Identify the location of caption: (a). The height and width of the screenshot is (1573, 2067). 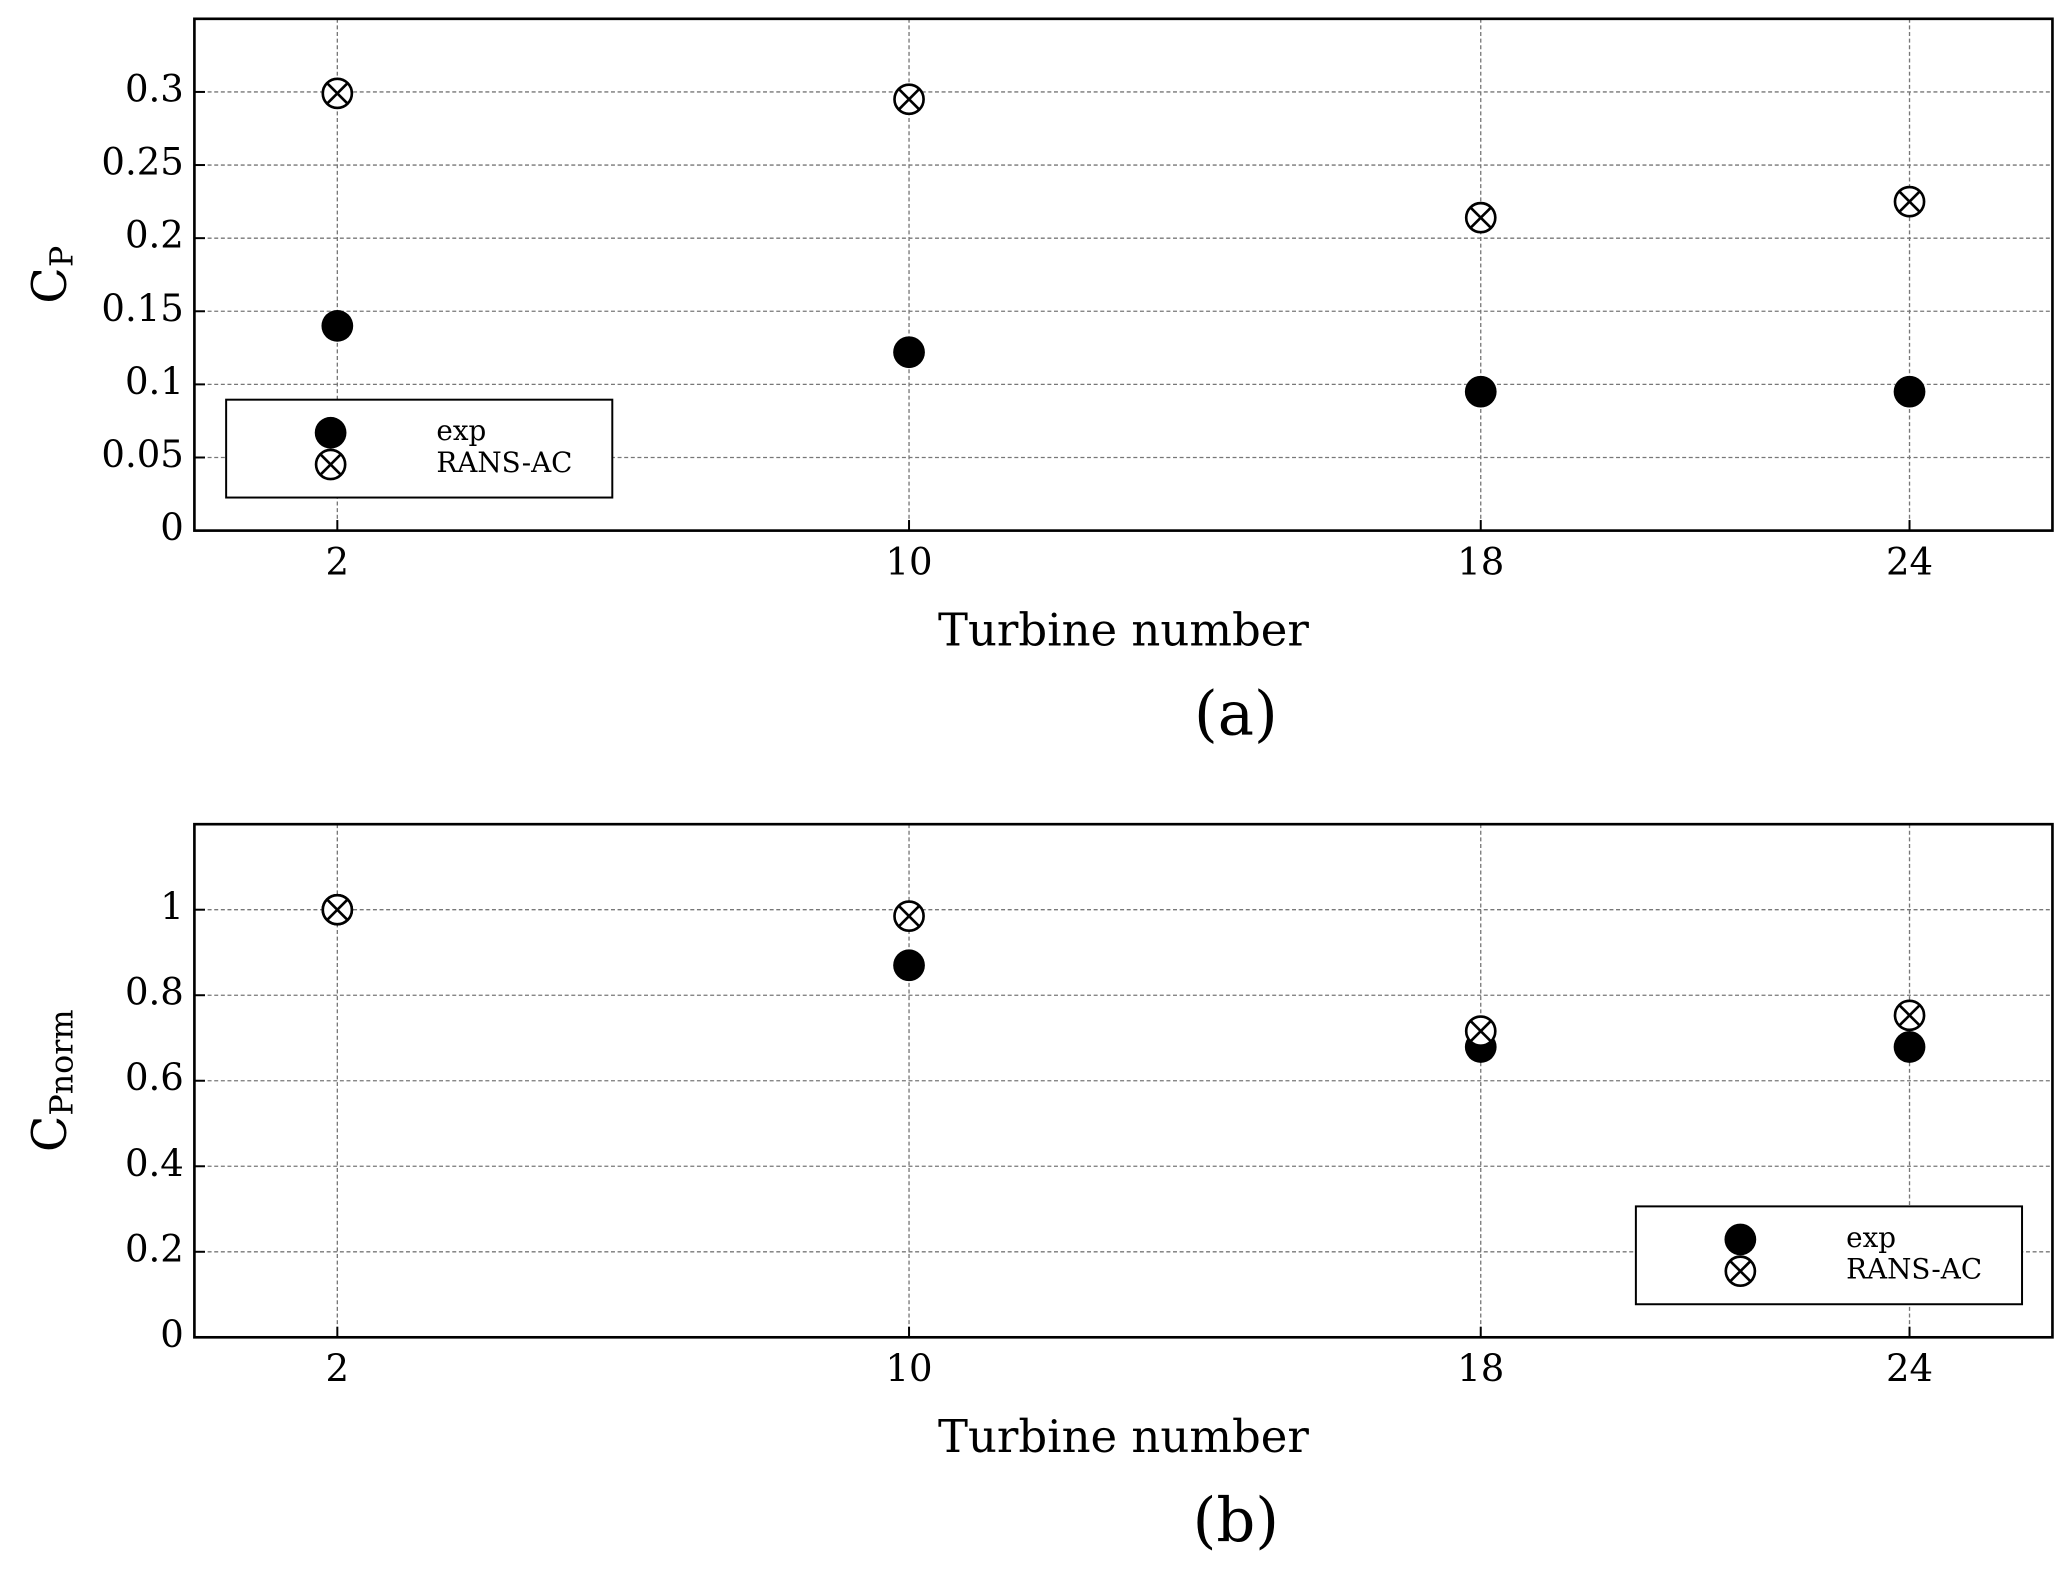
(1236, 715).